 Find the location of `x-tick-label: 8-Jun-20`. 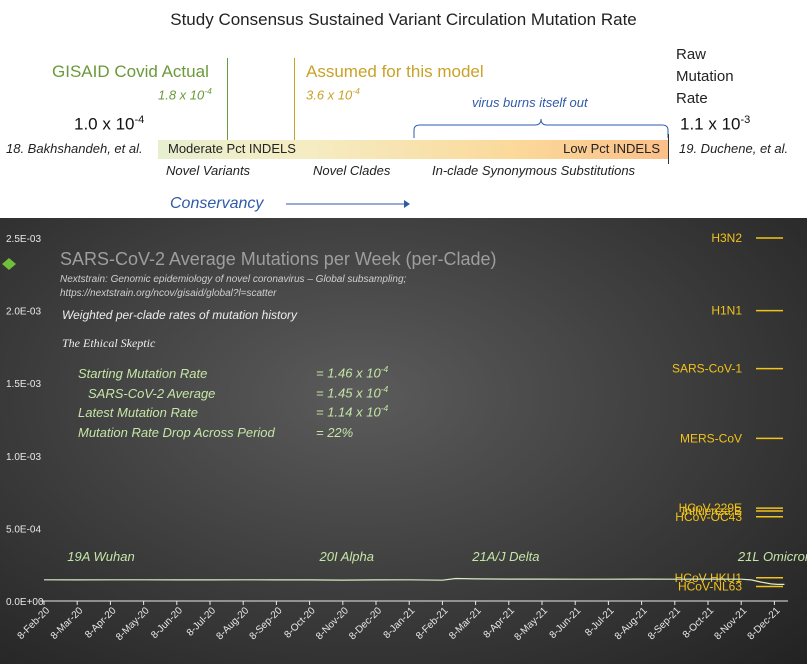

x-tick-label: 8-Jun-20 is located at coordinates (167, 623).